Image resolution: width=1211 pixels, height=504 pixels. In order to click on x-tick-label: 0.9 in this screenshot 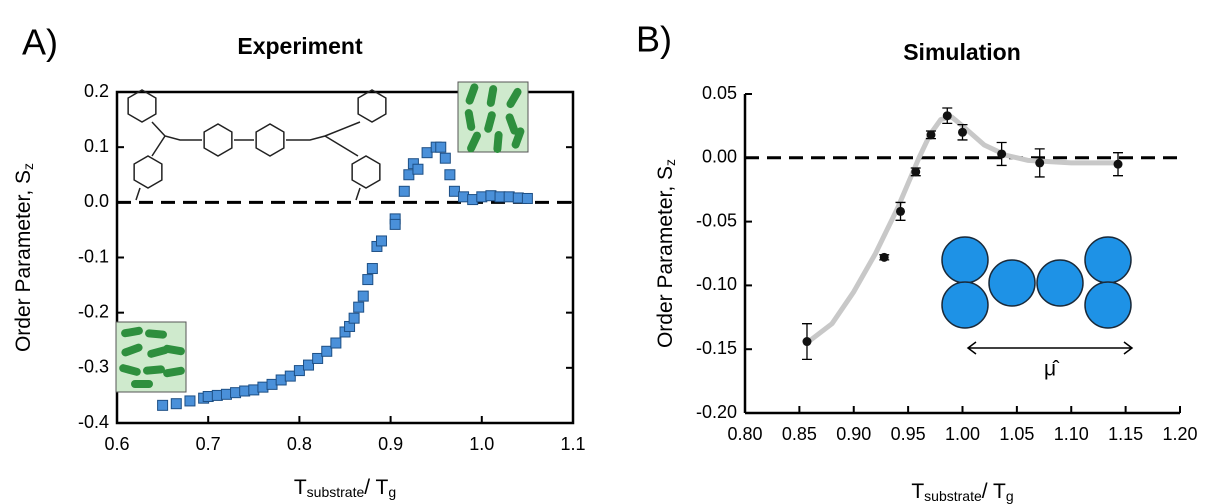, I will do `click(390, 444)`.